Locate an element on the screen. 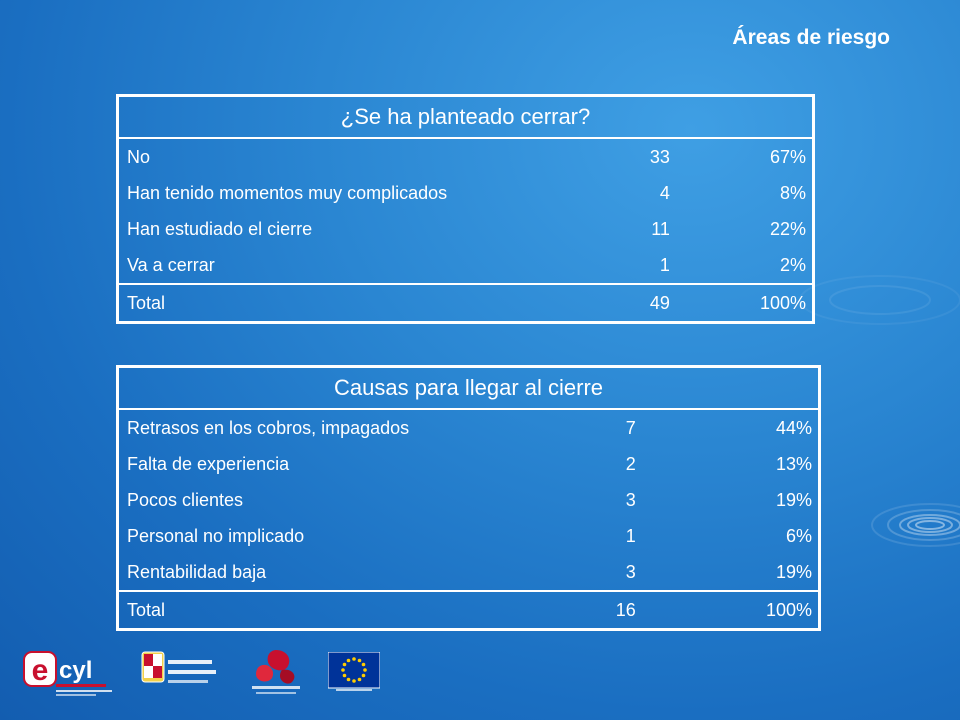 Image resolution: width=960 pixels, height=720 pixels. row-label: Va a cerrar is located at coordinates (171, 264).